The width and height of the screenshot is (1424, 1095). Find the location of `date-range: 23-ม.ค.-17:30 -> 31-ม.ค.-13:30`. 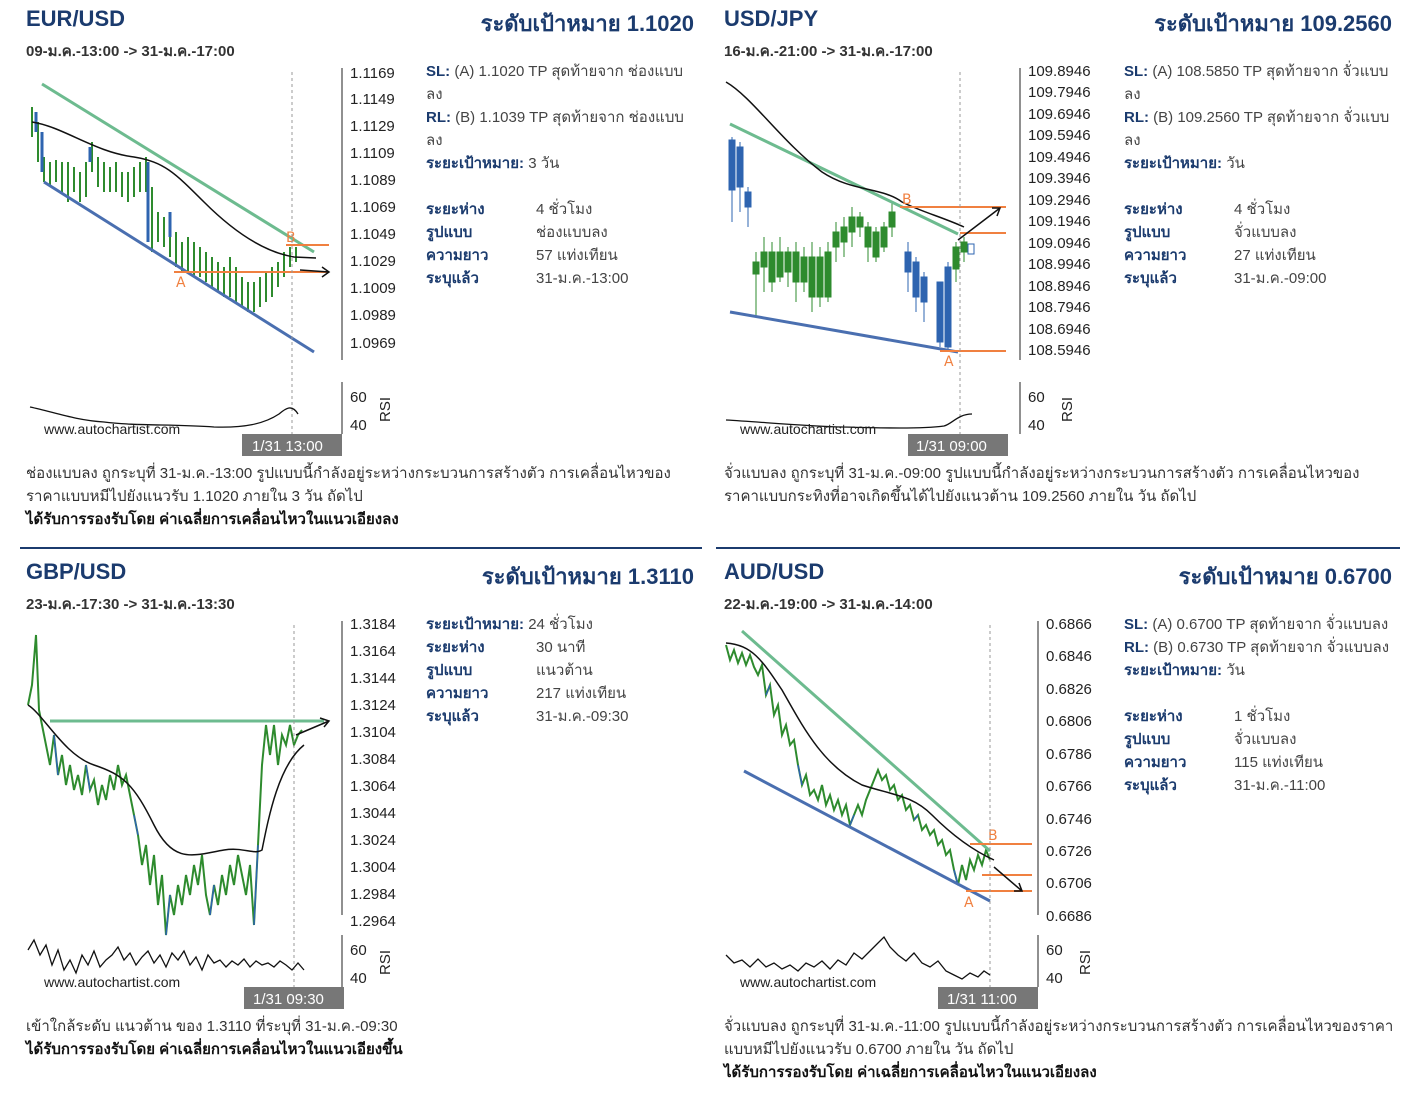

date-range: 23-ม.ค.-17:30 -> 31-ม.ค.-13:30 is located at coordinates (130, 604).